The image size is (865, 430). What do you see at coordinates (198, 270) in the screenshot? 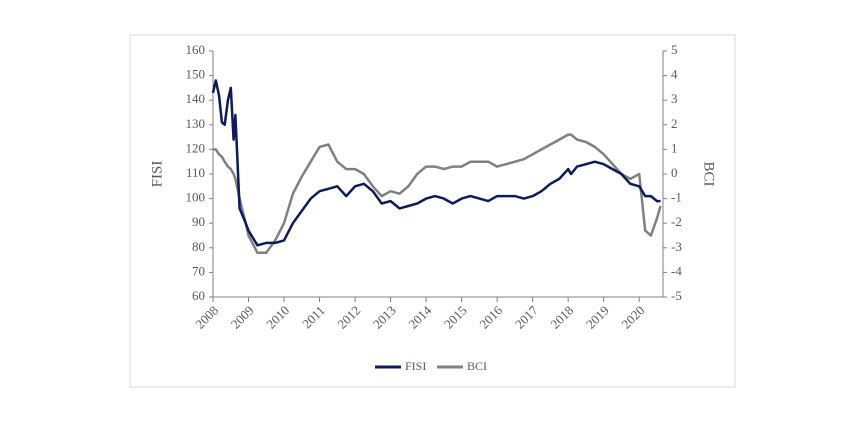
I see `y-tick-label: 70` at bounding box center [198, 270].